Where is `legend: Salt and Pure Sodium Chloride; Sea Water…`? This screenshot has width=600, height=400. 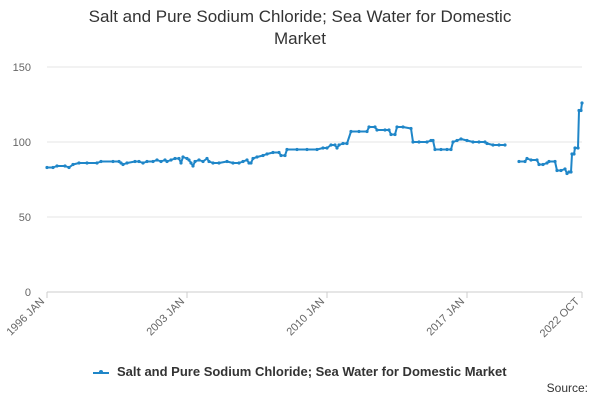
legend: Salt and Pure Sodium Chloride; Sea Water… is located at coordinates (300, 371).